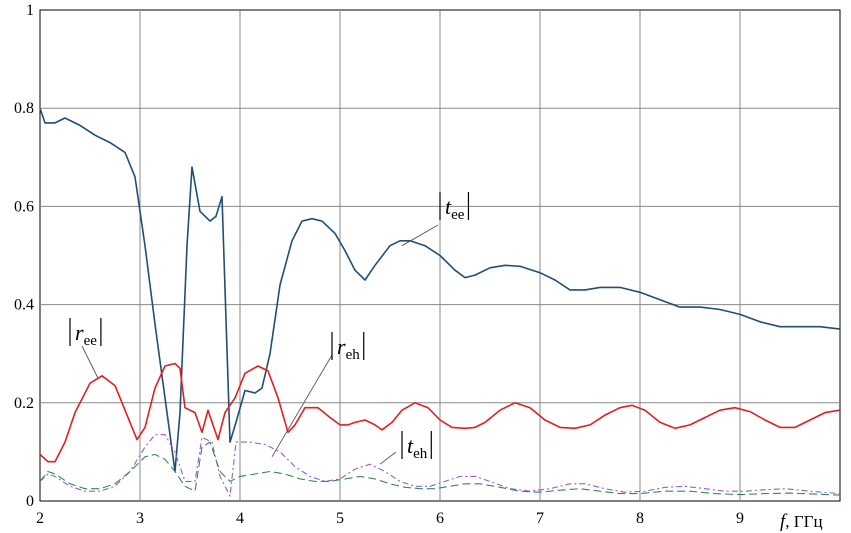 The height and width of the screenshot is (533, 851). What do you see at coordinates (140, 518) in the screenshot?
I see `x-tick-label: 3` at bounding box center [140, 518].